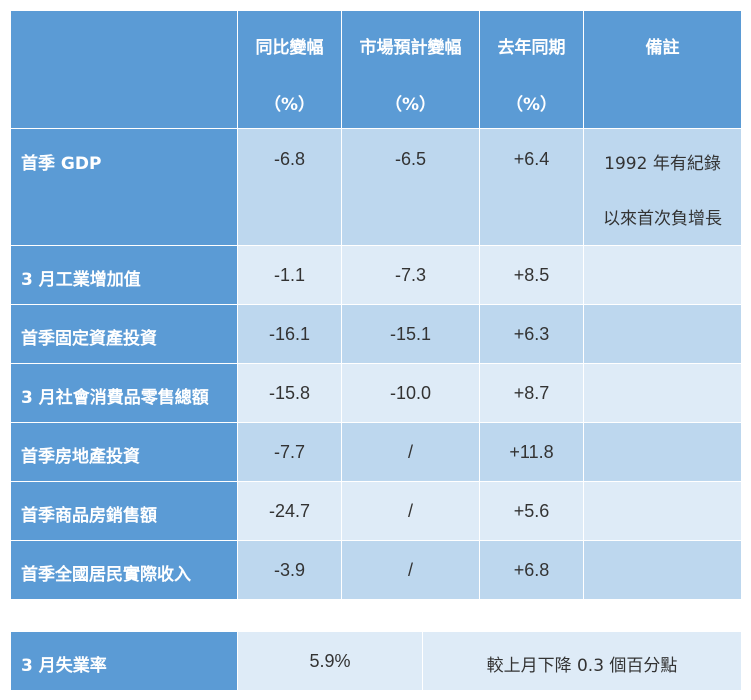 The height and width of the screenshot is (700, 751). What do you see at coordinates (410, 275) in the screenshot?
I see `cell-forecast: -7.3` at bounding box center [410, 275].